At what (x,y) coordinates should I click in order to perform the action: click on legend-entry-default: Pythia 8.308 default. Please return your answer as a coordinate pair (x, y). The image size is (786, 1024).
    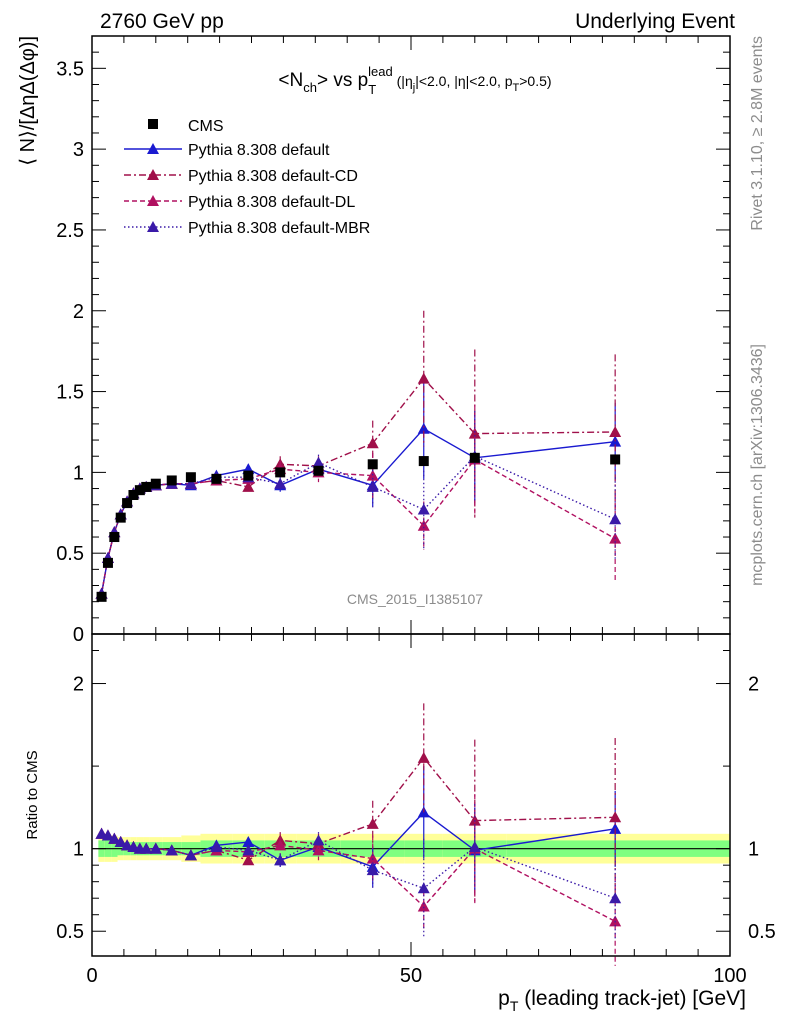
    Looking at the image, I should click on (227, 150).